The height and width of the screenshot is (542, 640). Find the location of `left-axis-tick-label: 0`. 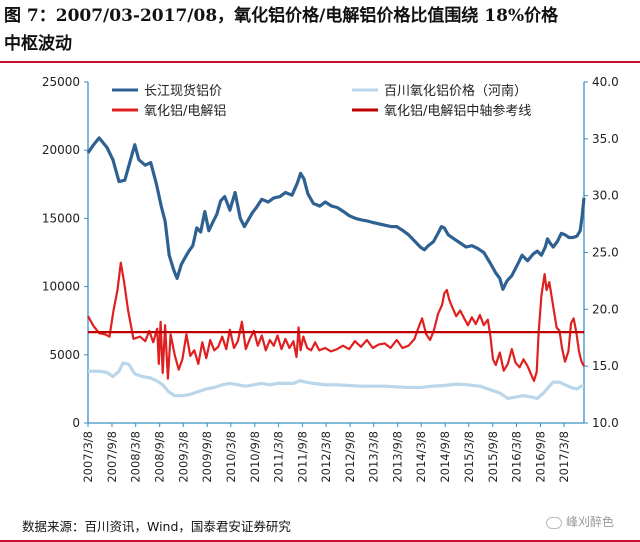

left-axis-tick-label: 0 is located at coordinates (76, 423).